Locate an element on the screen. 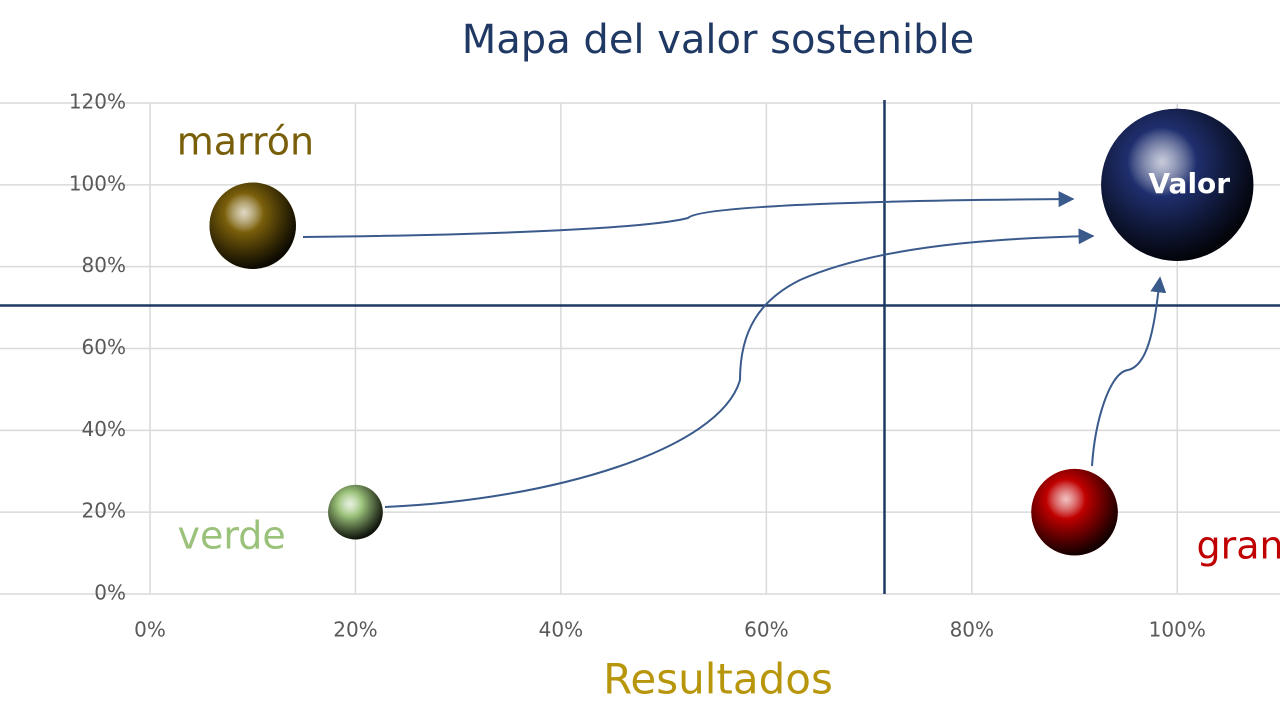 This screenshot has width=1280, height=720. y-tick-label: 0% is located at coordinates (110, 593).